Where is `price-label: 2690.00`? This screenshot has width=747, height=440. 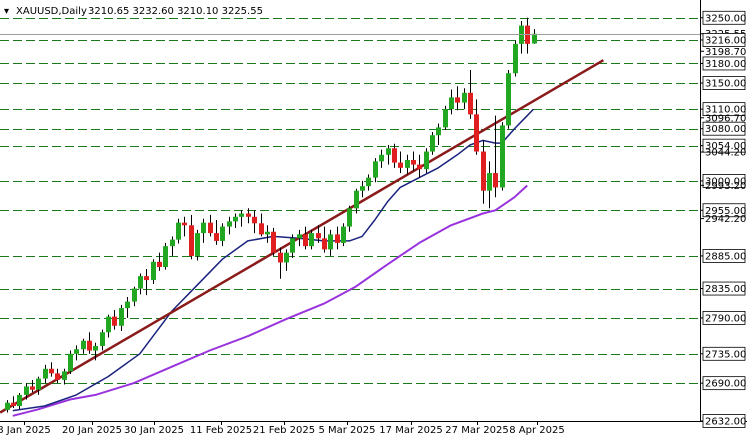 price-label: 2690.00 is located at coordinates (723, 383).